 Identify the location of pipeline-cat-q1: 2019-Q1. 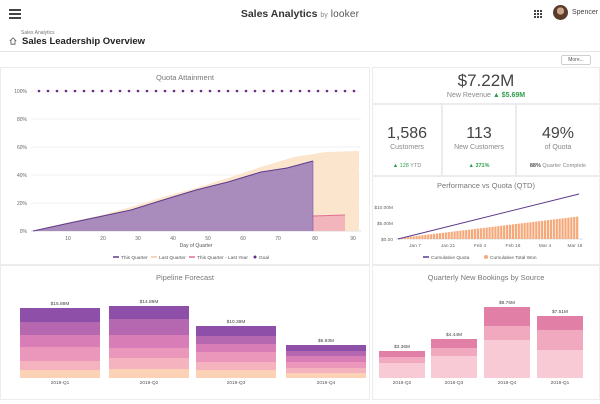
(60, 383).